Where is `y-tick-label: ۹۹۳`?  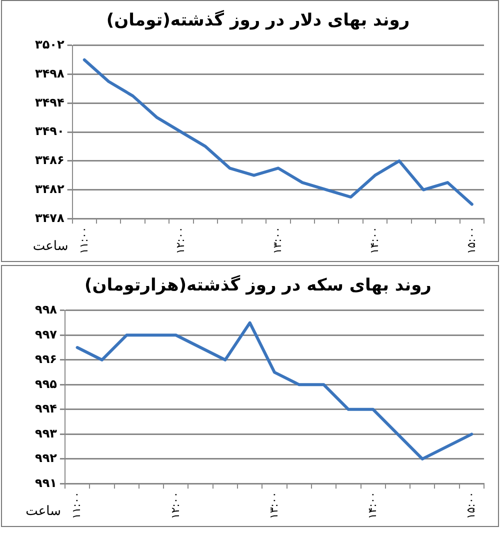 y-tick-label: ۹۹۳ is located at coordinates (46, 433).